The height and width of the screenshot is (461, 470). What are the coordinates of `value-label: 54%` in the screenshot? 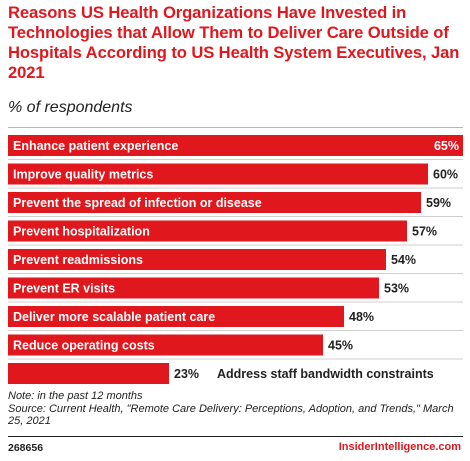 It's located at (403, 260).